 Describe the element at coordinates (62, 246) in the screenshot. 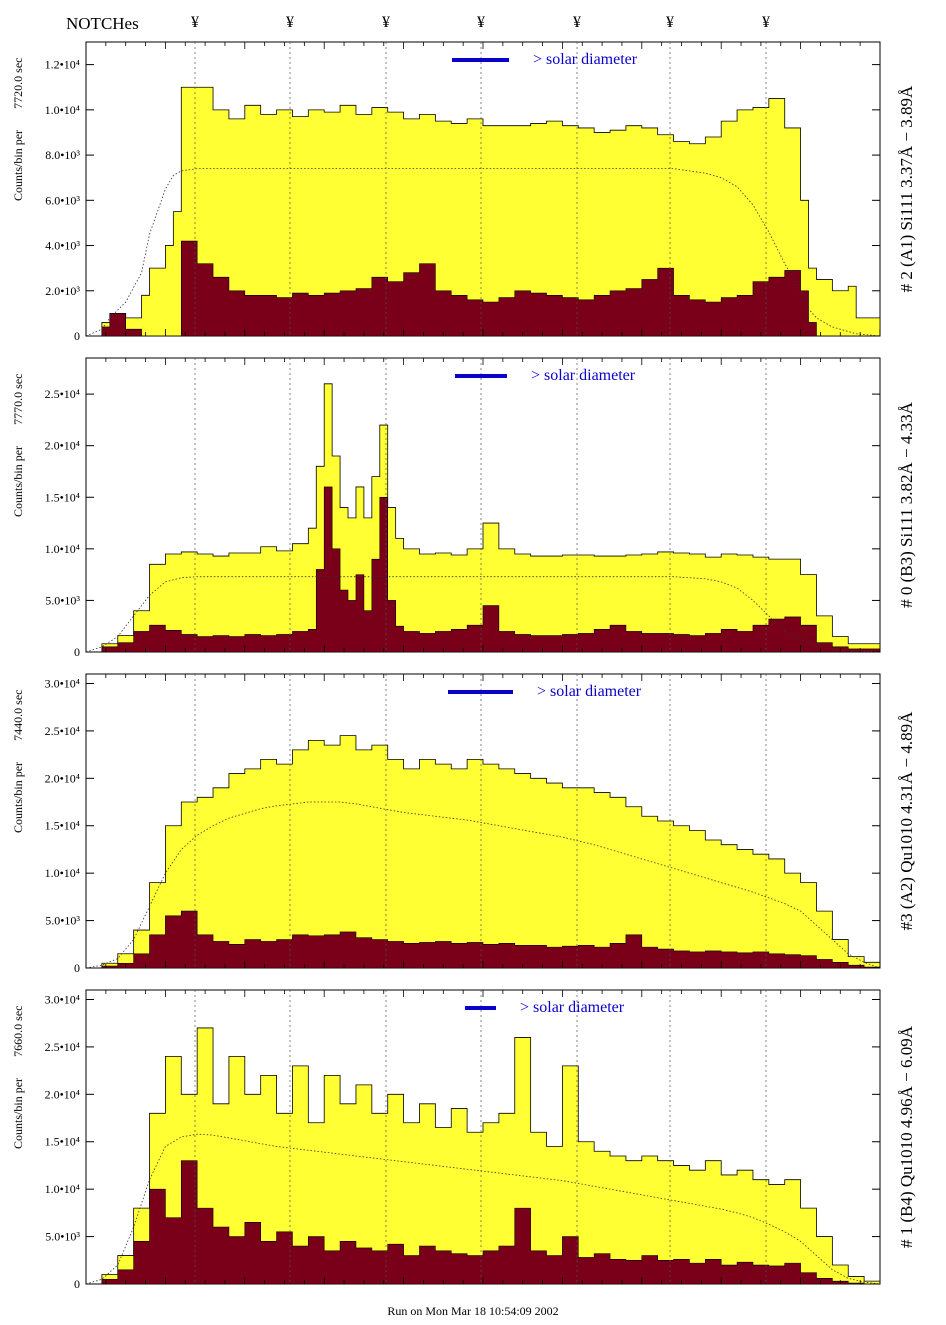

I see `y-tick-label: 4.0•10³` at that location.